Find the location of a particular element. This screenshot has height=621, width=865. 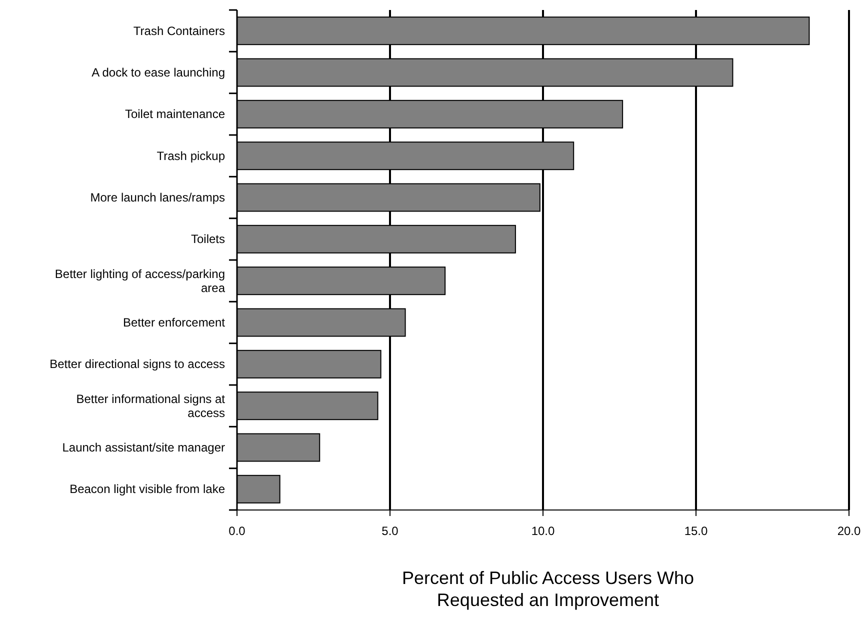

y-tick-label: Beacon light visible from lake is located at coordinates (148, 489).